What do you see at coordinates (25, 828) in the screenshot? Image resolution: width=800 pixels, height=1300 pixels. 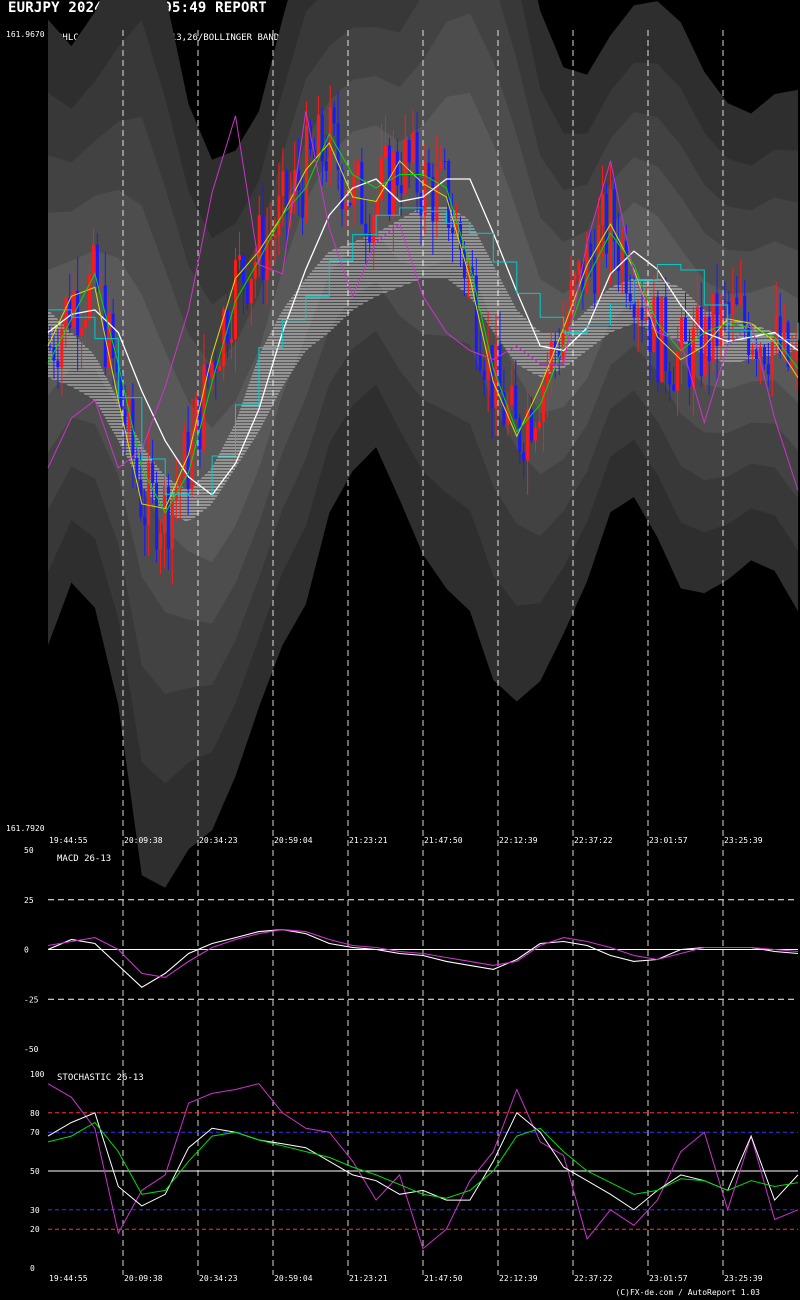 I see `y-min-label: 161.7920` at bounding box center [25, 828].